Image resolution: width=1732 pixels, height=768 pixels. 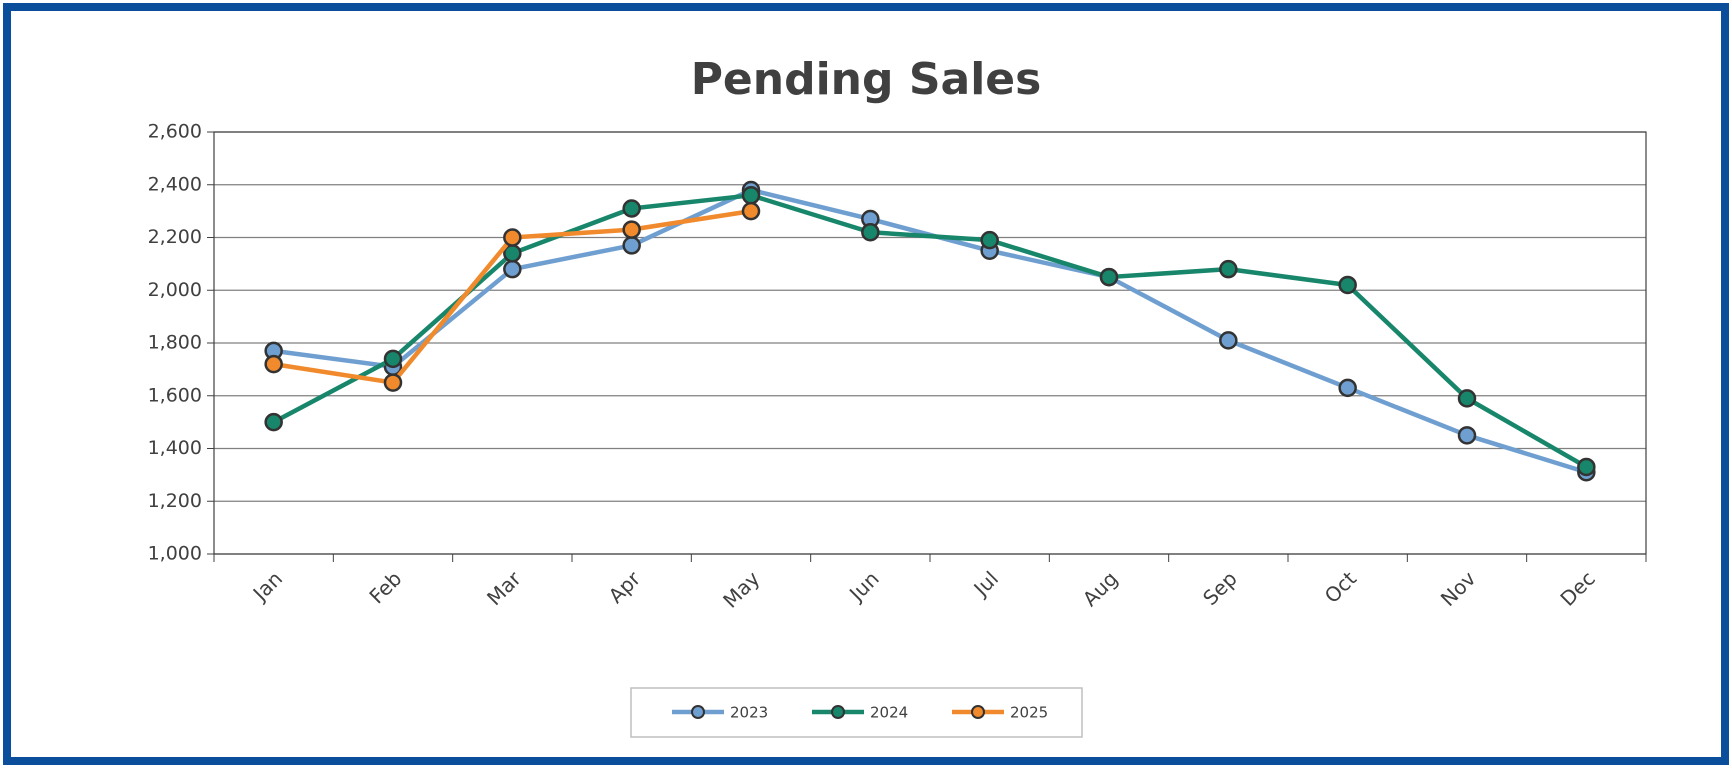 What do you see at coordinates (1029, 713) in the screenshot?
I see `legend-label: 2025` at bounding box center [1029, 713].